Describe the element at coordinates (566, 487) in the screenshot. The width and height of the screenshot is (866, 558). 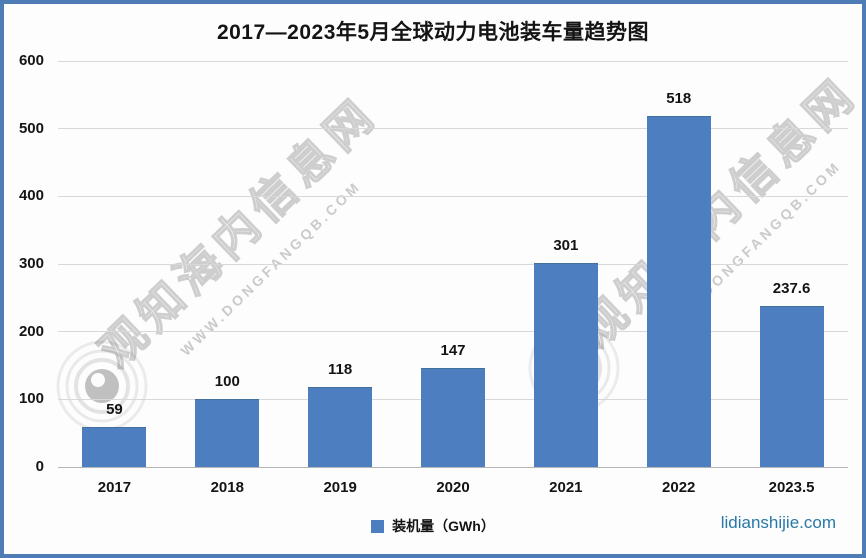
I see `x-tick-label: 2021` at that location.